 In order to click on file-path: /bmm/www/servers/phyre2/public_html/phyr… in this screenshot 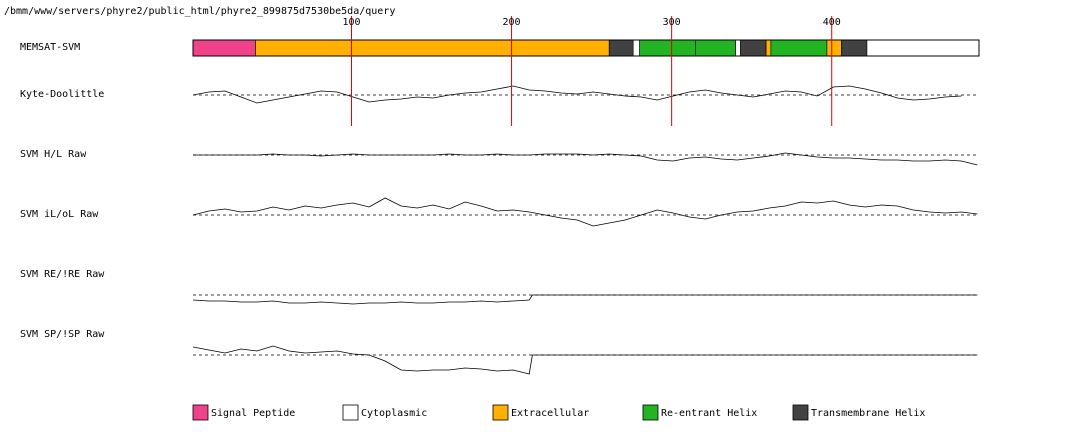, I will do `click(199, 11)`.